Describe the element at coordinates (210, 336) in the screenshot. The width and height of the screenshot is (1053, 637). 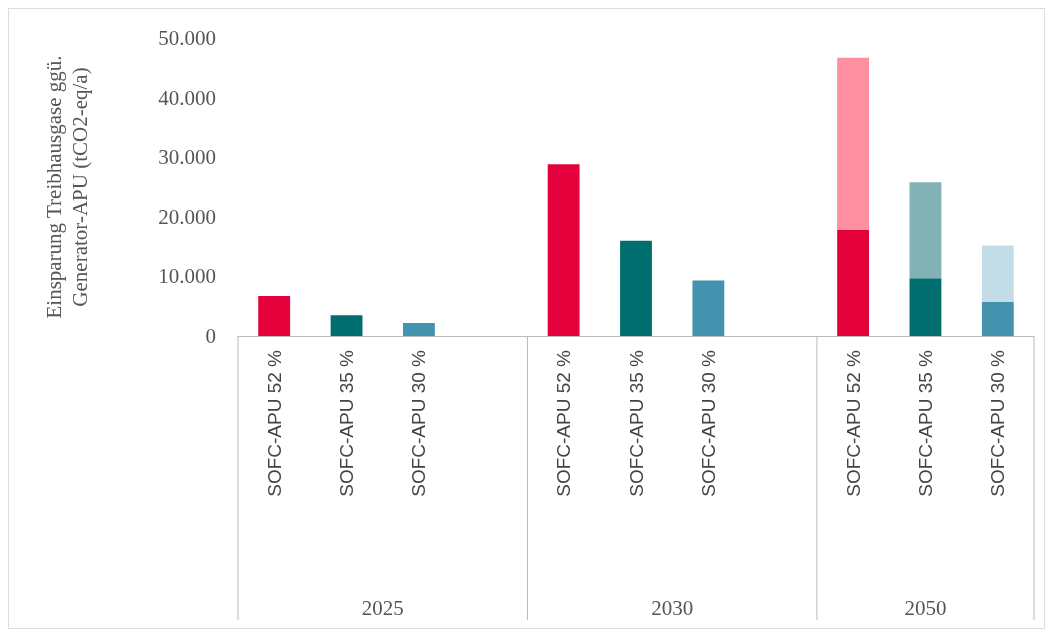
I see `y-tick-label: 0` at that location.